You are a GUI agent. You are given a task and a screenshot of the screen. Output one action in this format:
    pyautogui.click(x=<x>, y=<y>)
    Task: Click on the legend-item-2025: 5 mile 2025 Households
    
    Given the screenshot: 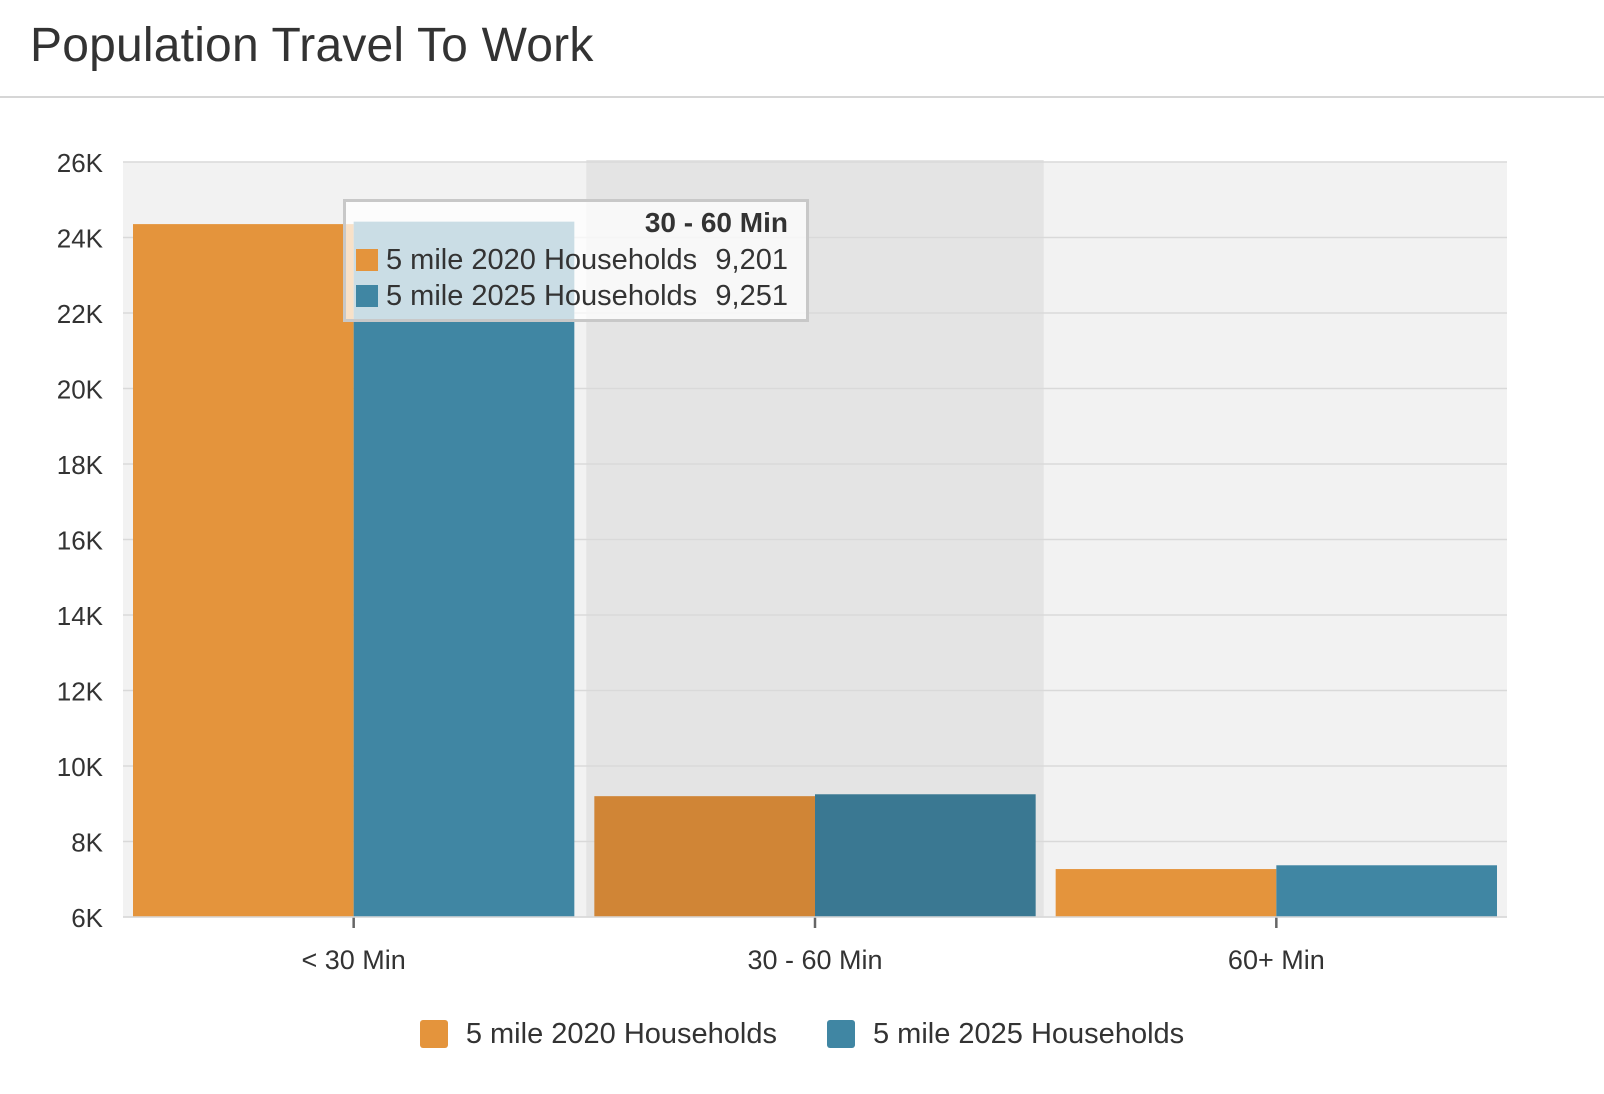 What is the action you would take?
    pyautogui.click(x=1005, y=1034)
    